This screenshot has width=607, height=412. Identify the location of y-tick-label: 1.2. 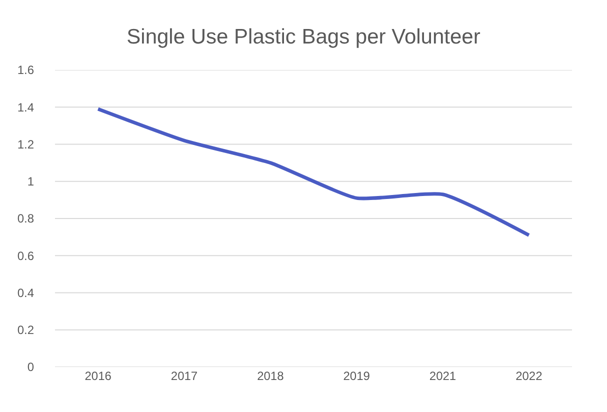
(25, 144).